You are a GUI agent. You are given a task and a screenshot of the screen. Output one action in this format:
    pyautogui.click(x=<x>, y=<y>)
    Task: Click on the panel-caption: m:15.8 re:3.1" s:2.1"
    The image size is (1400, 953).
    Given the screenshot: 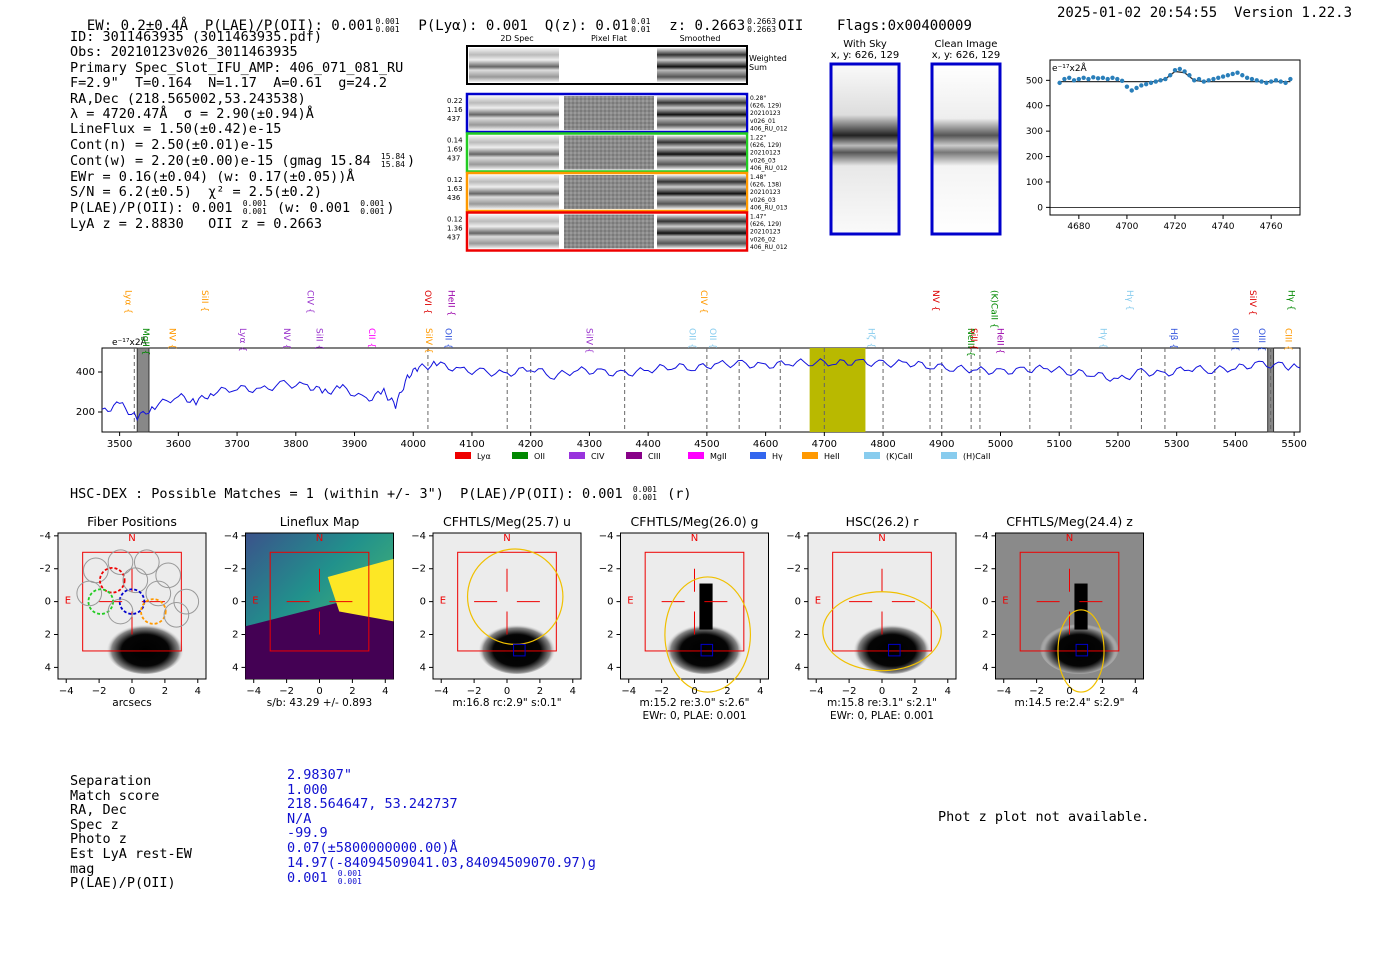 What is the action you would take?
    pyautogui.click(x=882, y=703)
    